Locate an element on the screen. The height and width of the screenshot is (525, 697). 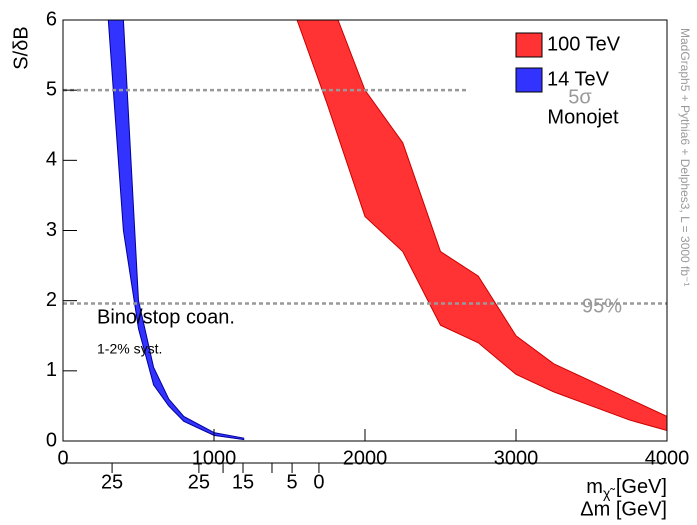
x-tick-label: 2000 is located at coordinates (365, 458).